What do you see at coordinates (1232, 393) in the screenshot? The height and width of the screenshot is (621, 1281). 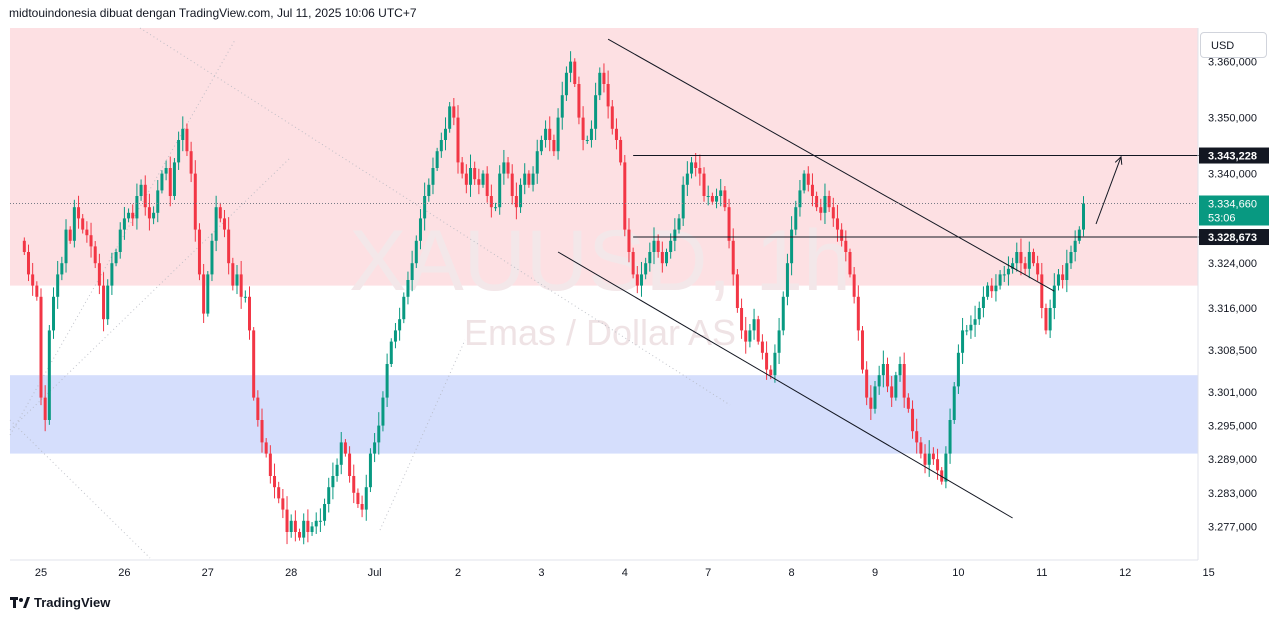 I see `price-tick-label: 3.301,000` at bounding box center [1232, 393].